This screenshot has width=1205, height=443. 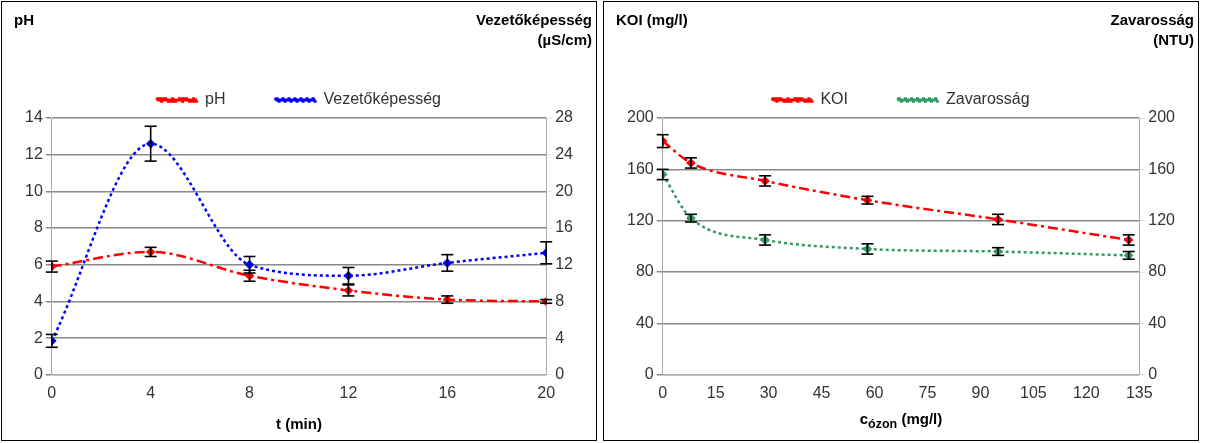 What do you see at coordinates (564, 264) in the screenshot?
I see `y2-tick-label: 12` at bounding box center [564, 264].